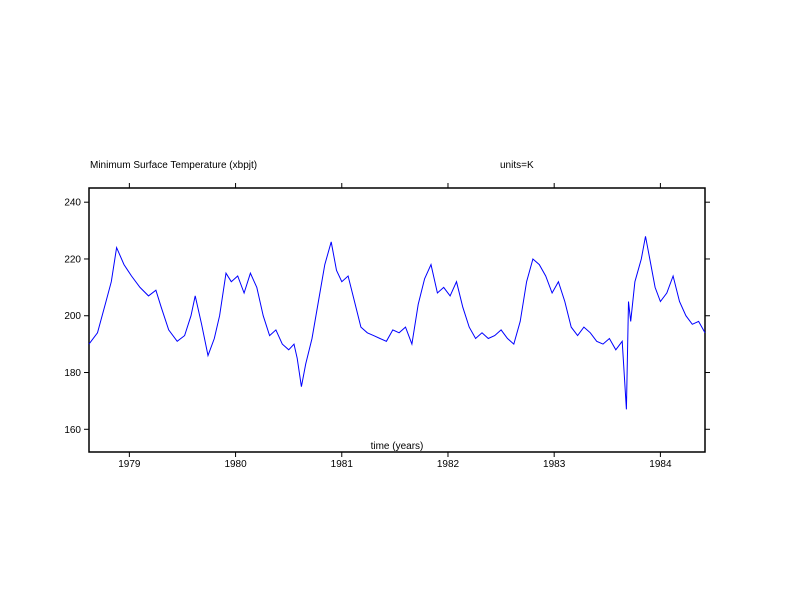 The width and height of the screenshot is (792, 612). I want to click on y-tick-label: 180, so click(72, 373).